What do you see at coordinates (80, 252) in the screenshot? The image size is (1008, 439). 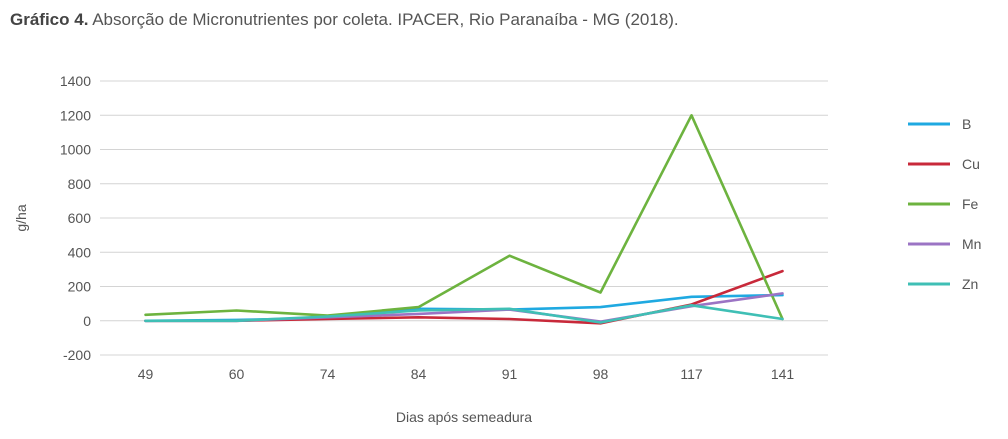 I see `y-tick-label: 400` at bounding box center [80, 252].